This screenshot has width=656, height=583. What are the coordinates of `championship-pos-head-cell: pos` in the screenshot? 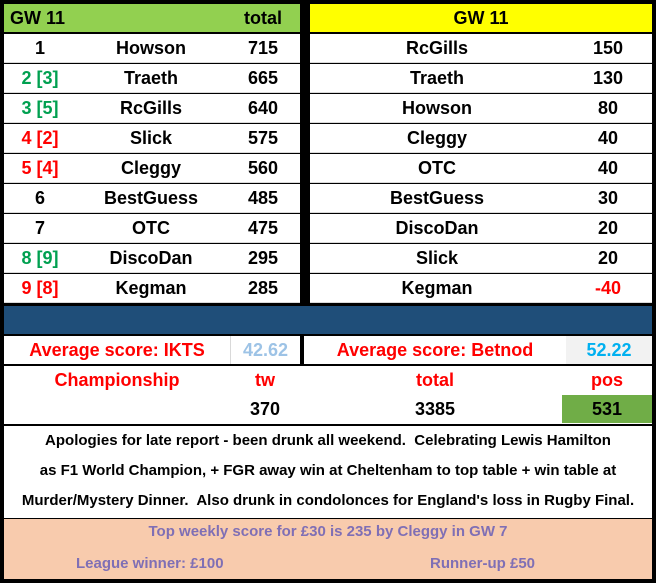 It's located at (607, 380).